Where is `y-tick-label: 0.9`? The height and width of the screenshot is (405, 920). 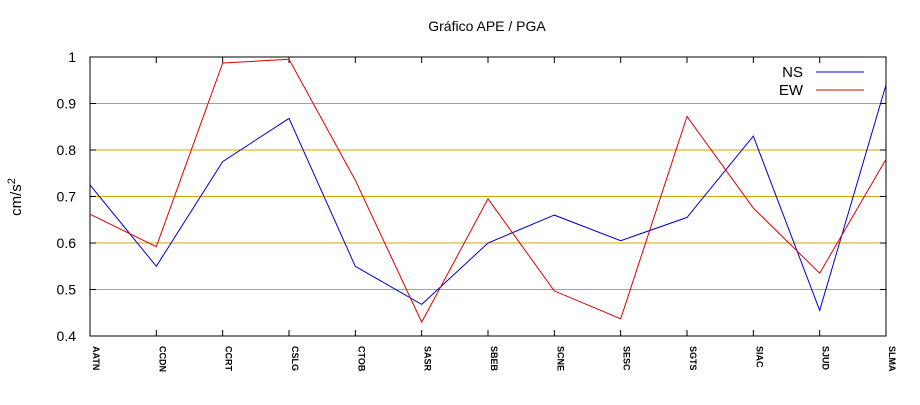
y-tick-label: 0.9 is located at coordinates (67, 104).